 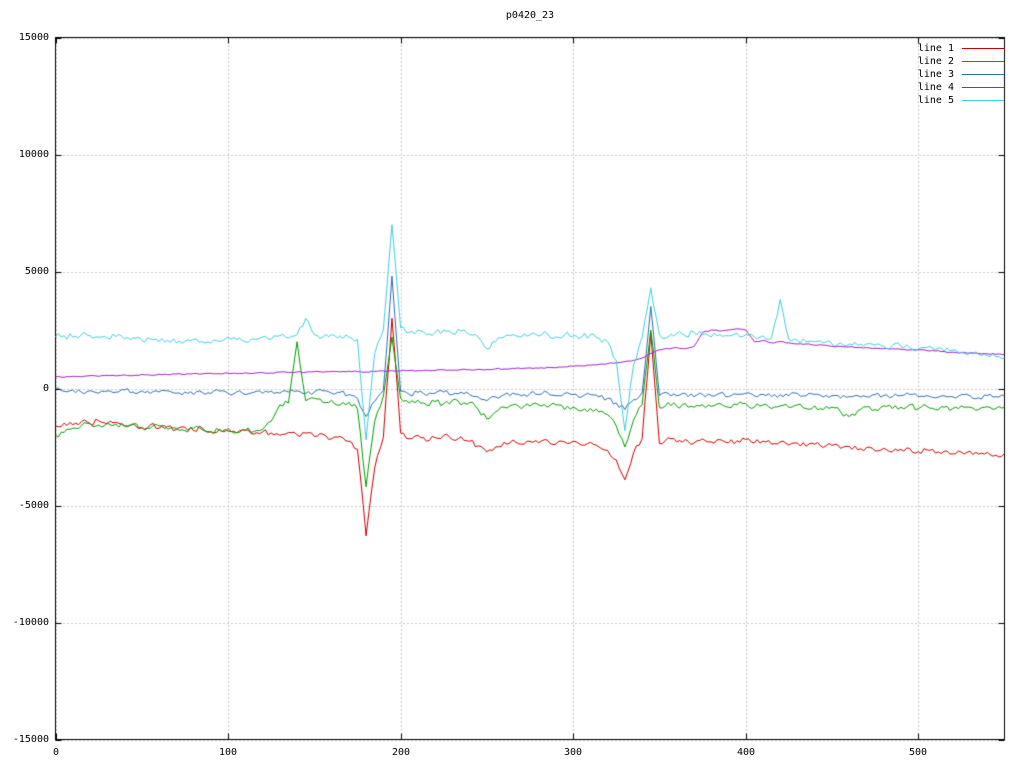 I want to click on legend-label: line 2, so click(x=935, y=61).